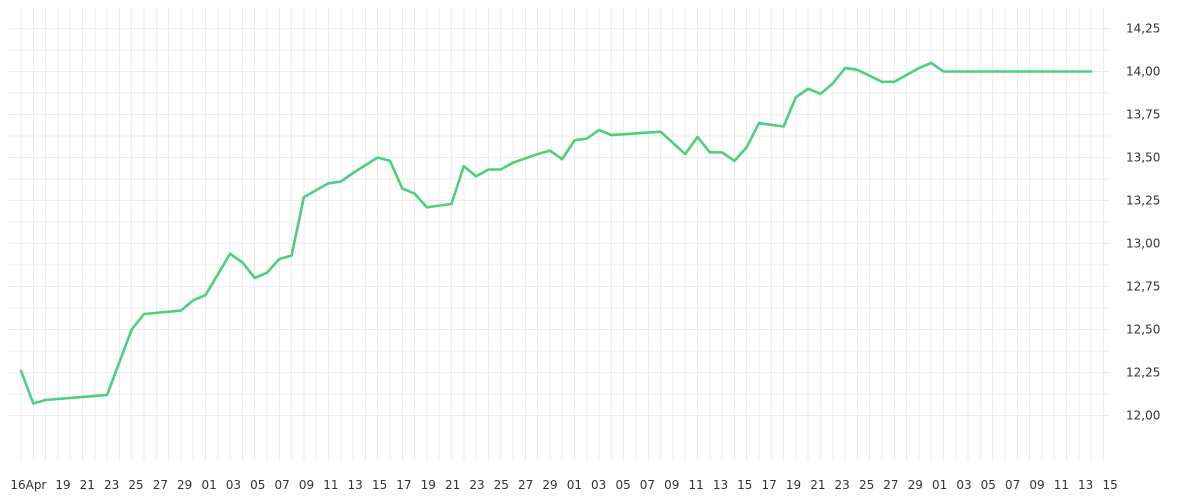 The image size is (1200, 500). What do you see at coordinates (1143, 201) in the screenshot?
I see `y-tick-label: 13,25` at bounding box center [1143, 201].